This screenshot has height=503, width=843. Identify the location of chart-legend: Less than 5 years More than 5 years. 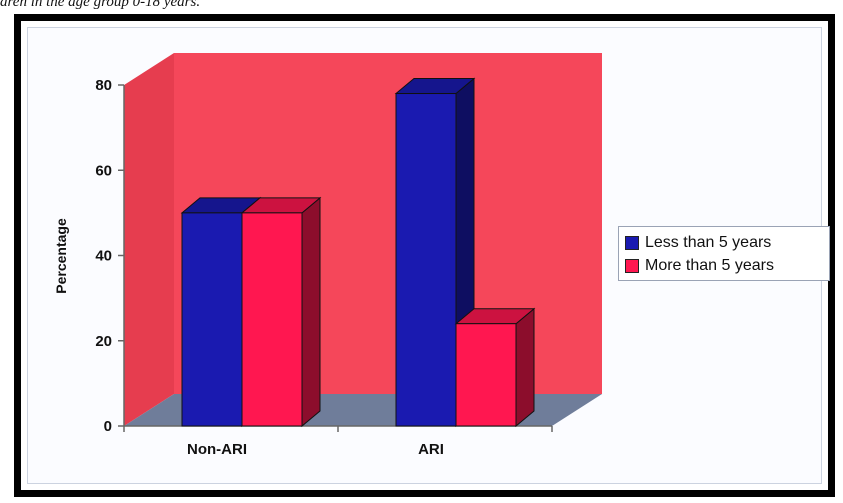
(724, 253).